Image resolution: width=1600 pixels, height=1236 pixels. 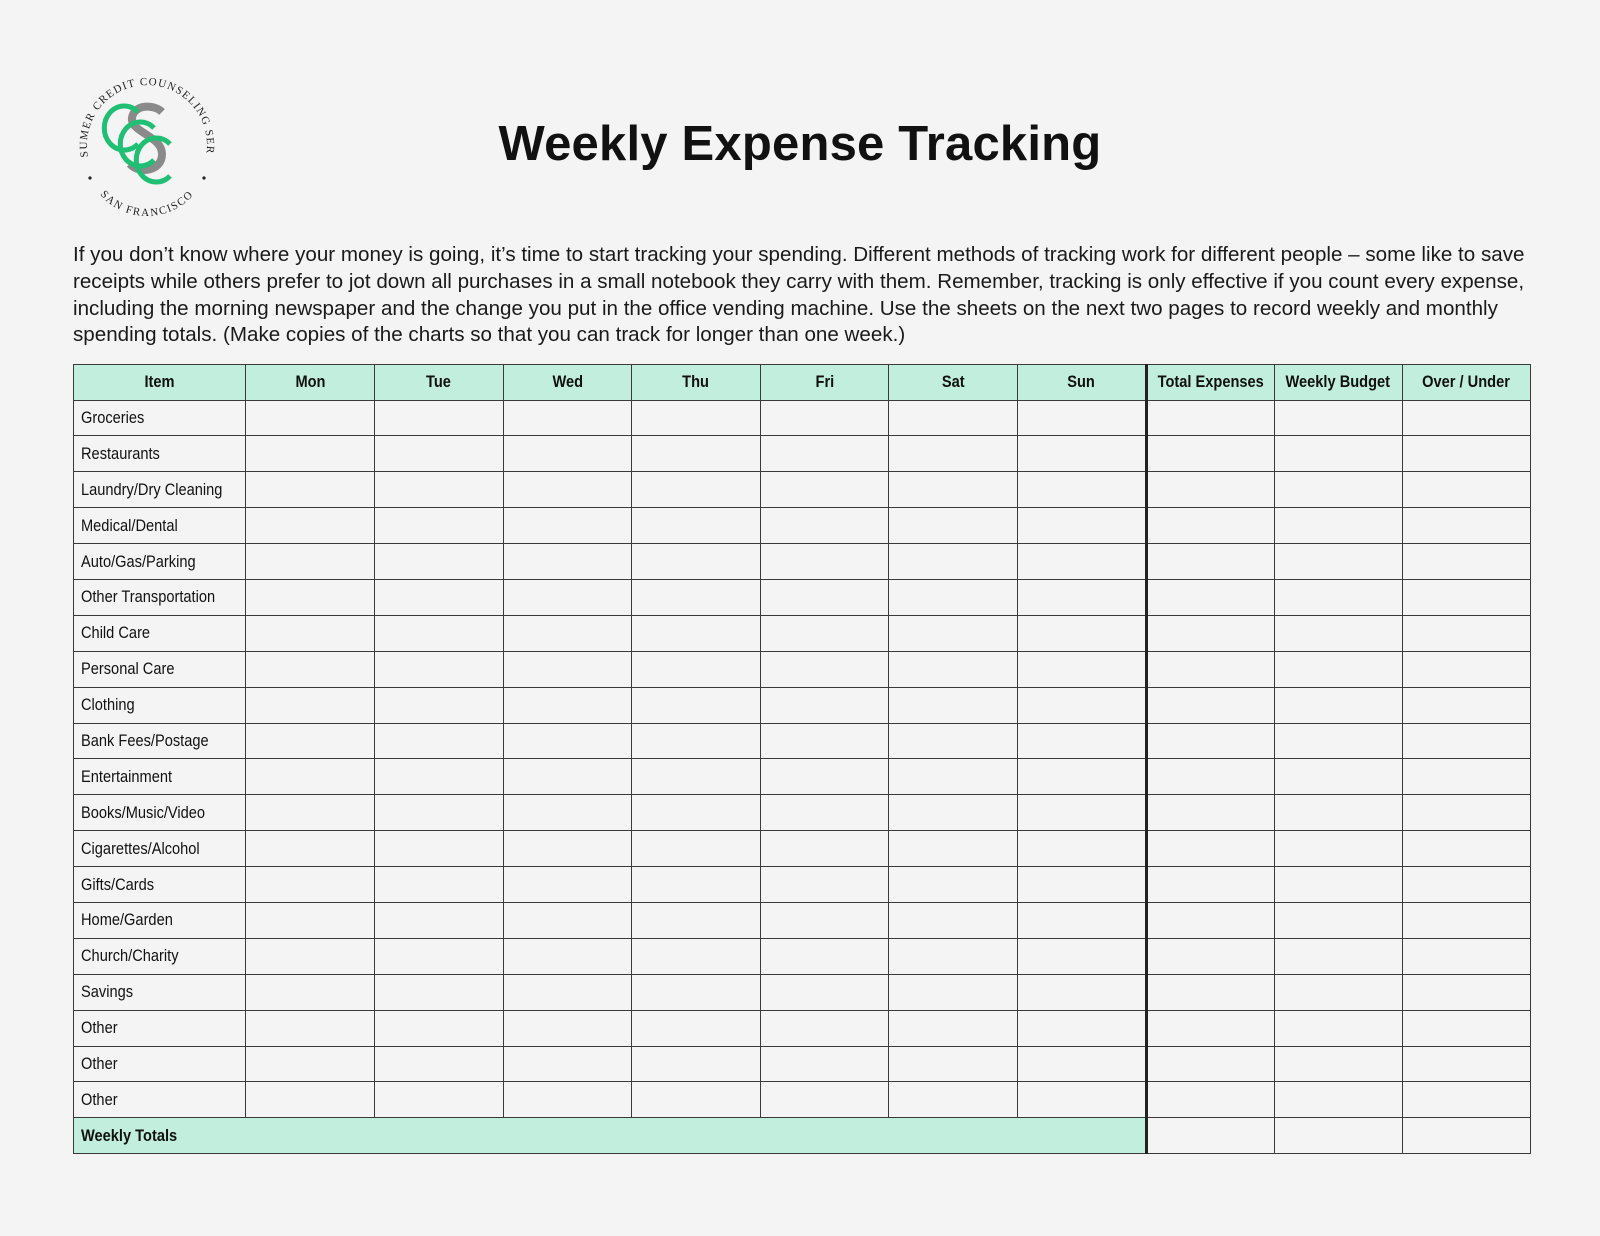 What do you see at coordinates (1466, 1136) in the screenshot?
I see `total-entry-cell` at bounding box center [1466, 1136].